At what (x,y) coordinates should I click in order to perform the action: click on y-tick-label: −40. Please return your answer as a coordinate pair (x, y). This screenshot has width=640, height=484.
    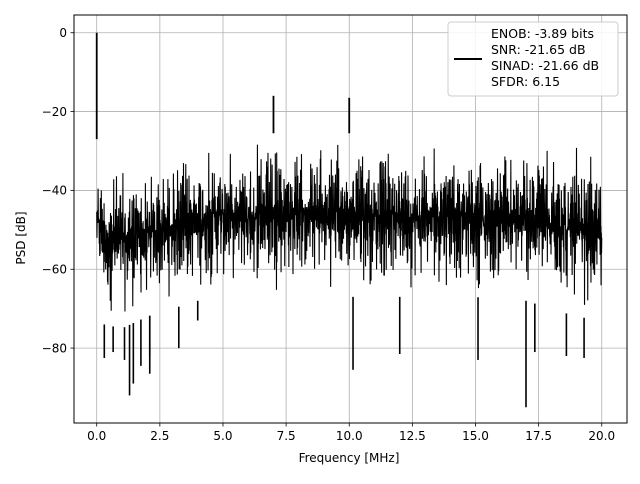
    Looking at the image, I should click on (54, 191).